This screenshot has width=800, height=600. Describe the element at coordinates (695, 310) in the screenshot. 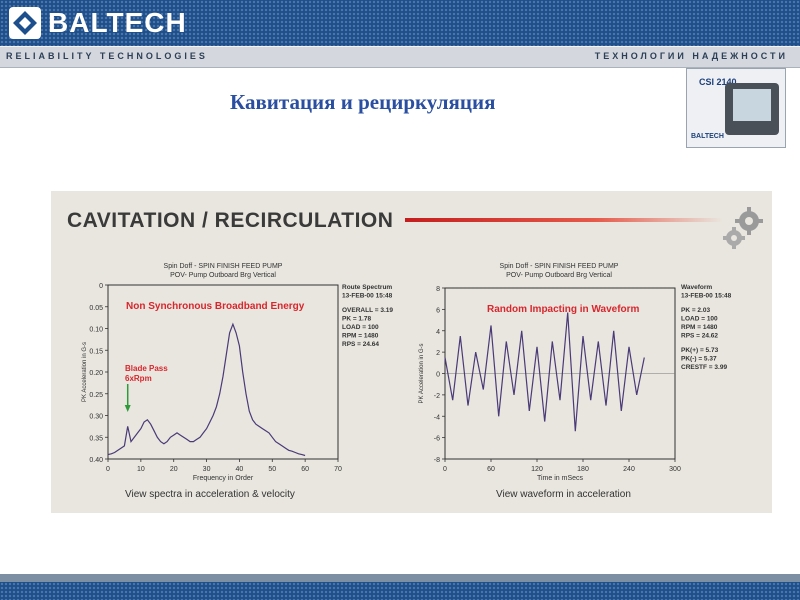

I see `chart-info-line: PK = 2.03` at that location.